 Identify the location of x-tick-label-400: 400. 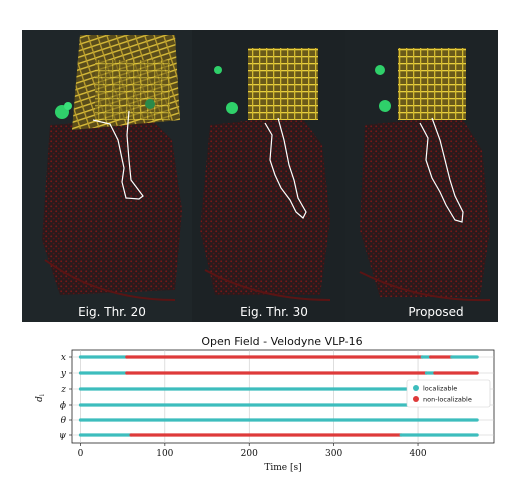
(417, 454).